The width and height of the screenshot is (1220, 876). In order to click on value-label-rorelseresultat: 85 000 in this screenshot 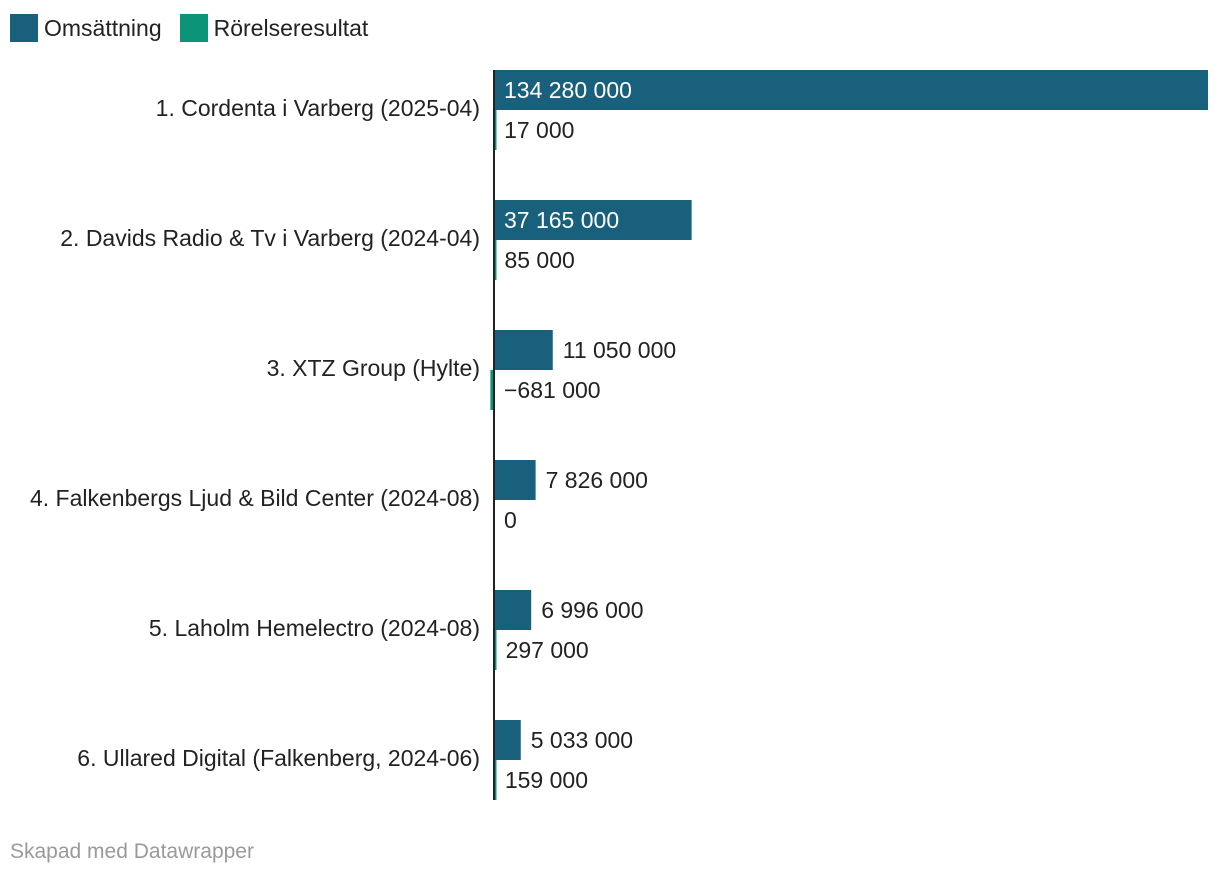, I will do `click(539, 260)`.